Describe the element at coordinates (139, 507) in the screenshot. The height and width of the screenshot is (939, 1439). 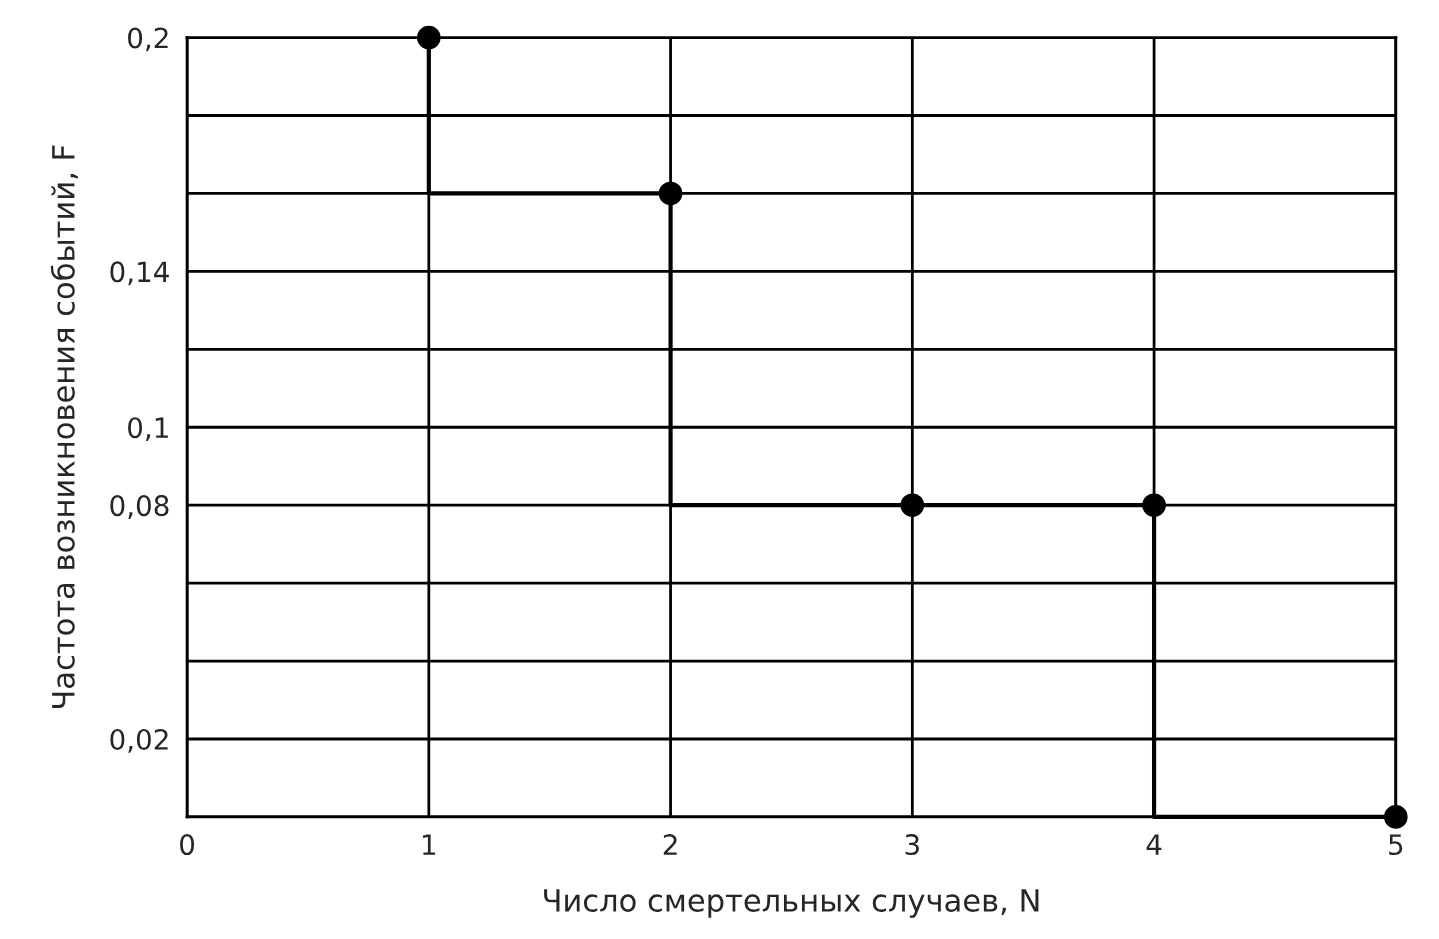
I see `y-tick-label: 0,08` at that location.